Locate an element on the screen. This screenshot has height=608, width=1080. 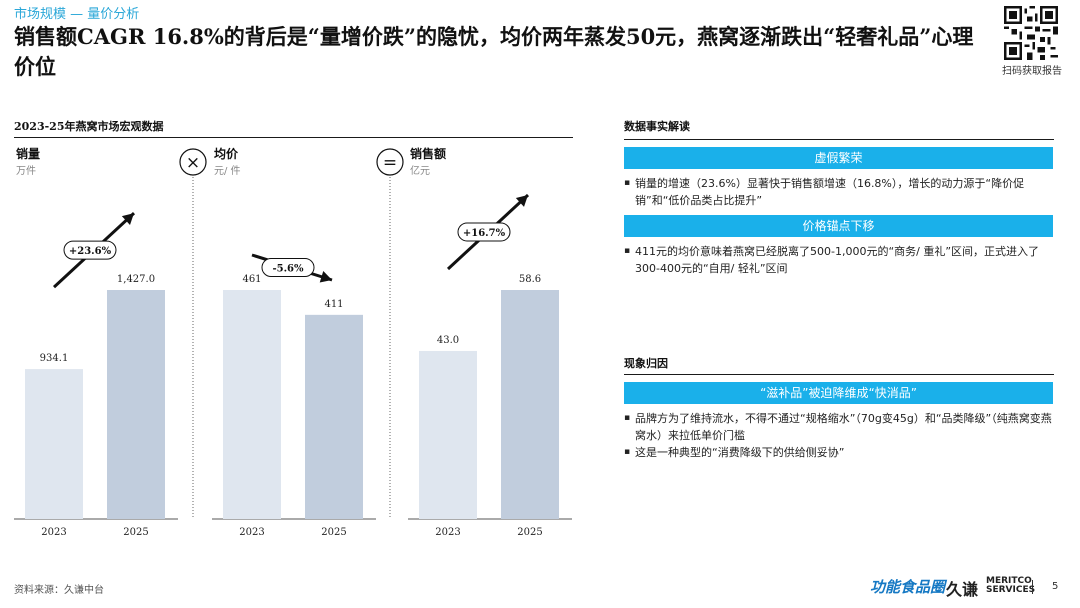
change-label: -5.6% is located at coordinates (288, 269).